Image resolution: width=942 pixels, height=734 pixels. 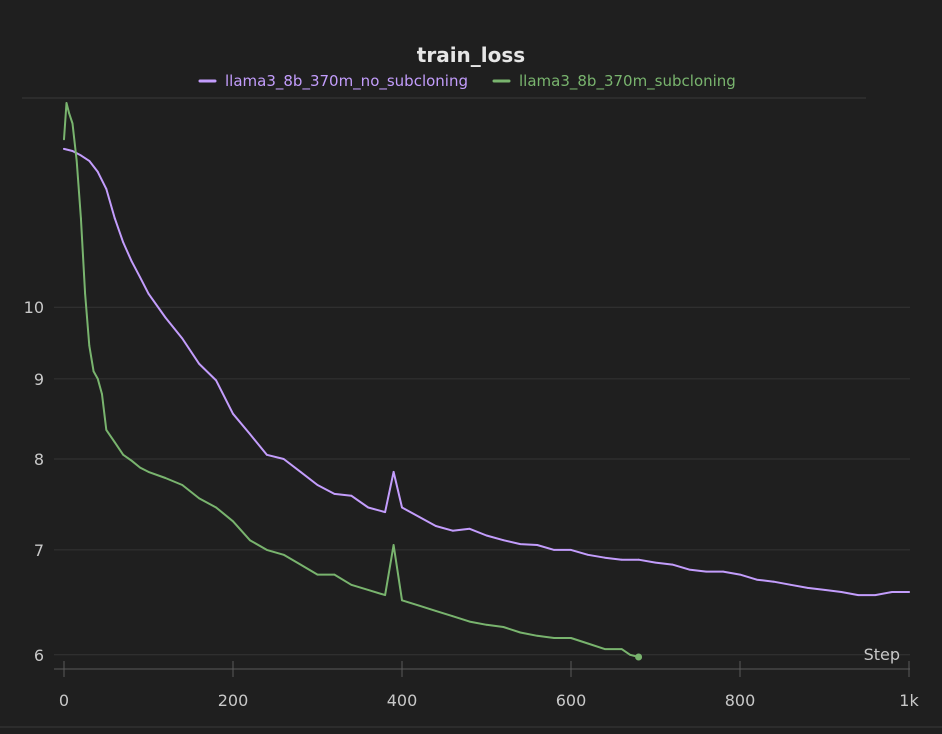 What do you see at coordinates (740, 700) in the screenshot?
I see `x-tick-label-800: 800` at bounding box center [740, 700].